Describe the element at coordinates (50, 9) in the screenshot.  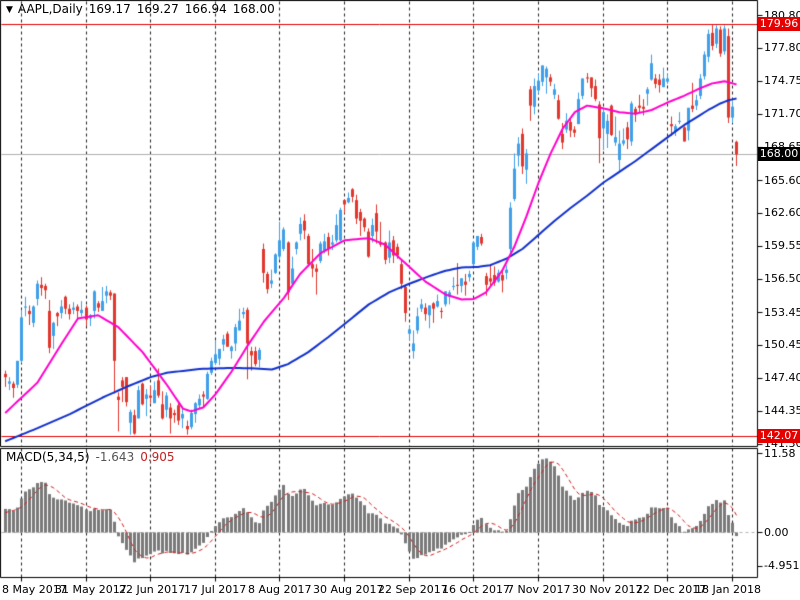
I see `symbol-period-label: AAPL,Daily` at that location.